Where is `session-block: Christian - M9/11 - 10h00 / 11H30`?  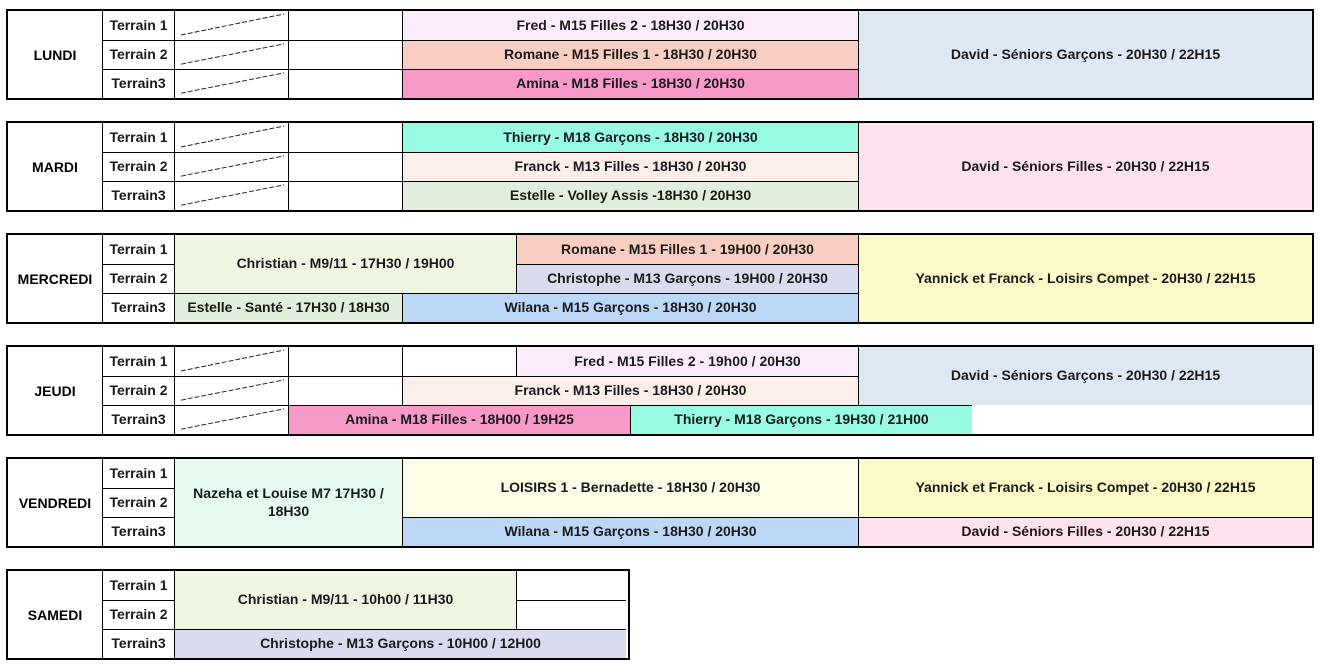
session-block: Christian - M9/11 - 10h00 / 11H30 is located at coordinates (345, 600).